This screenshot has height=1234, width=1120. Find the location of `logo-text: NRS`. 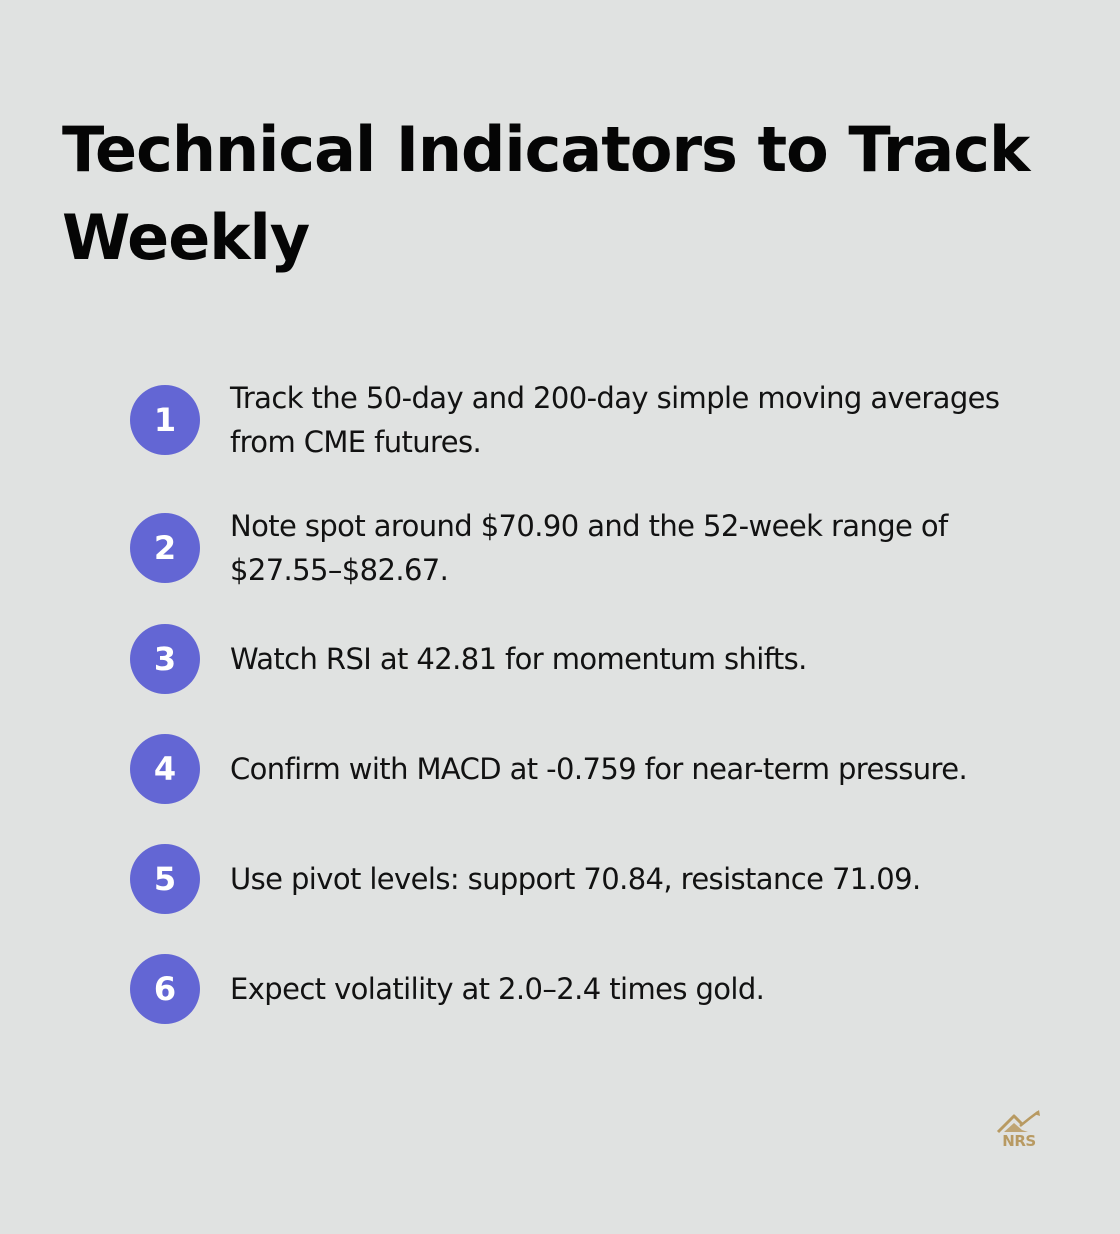

logo-text: NRS is located at coordinates (1019, 1141).